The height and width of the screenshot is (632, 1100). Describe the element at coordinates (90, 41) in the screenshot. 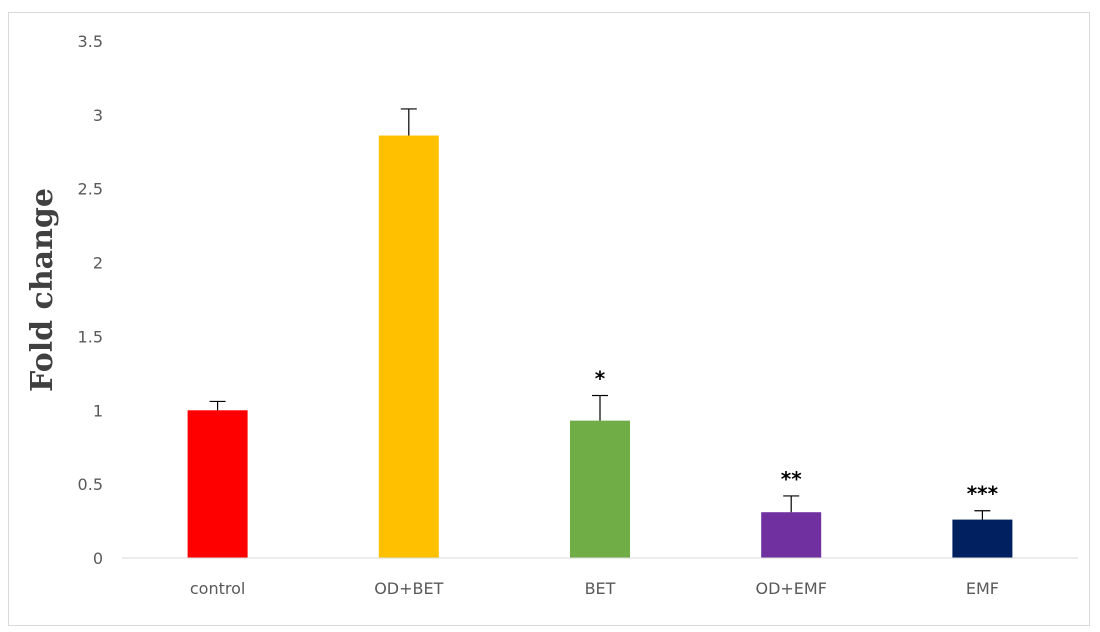

I see `y-tick-label: 3.5` at that location.